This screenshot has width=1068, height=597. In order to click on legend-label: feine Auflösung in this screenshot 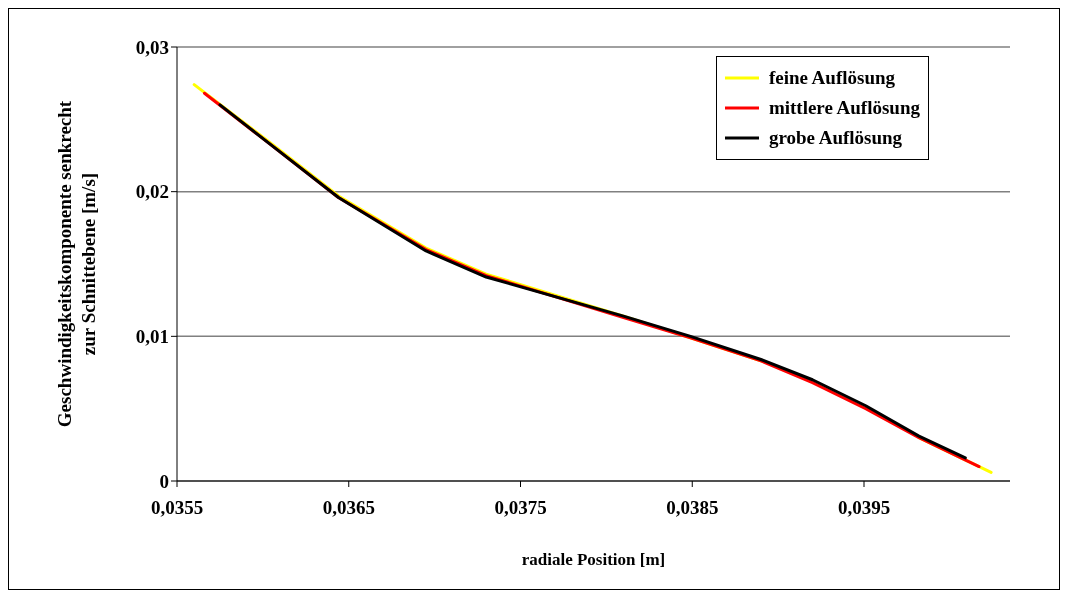, I will do `click(832, 78)`.